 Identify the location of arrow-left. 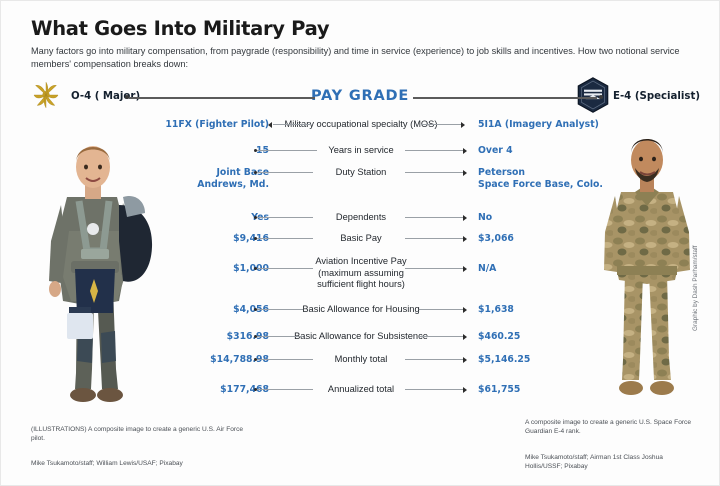
(270, 124).